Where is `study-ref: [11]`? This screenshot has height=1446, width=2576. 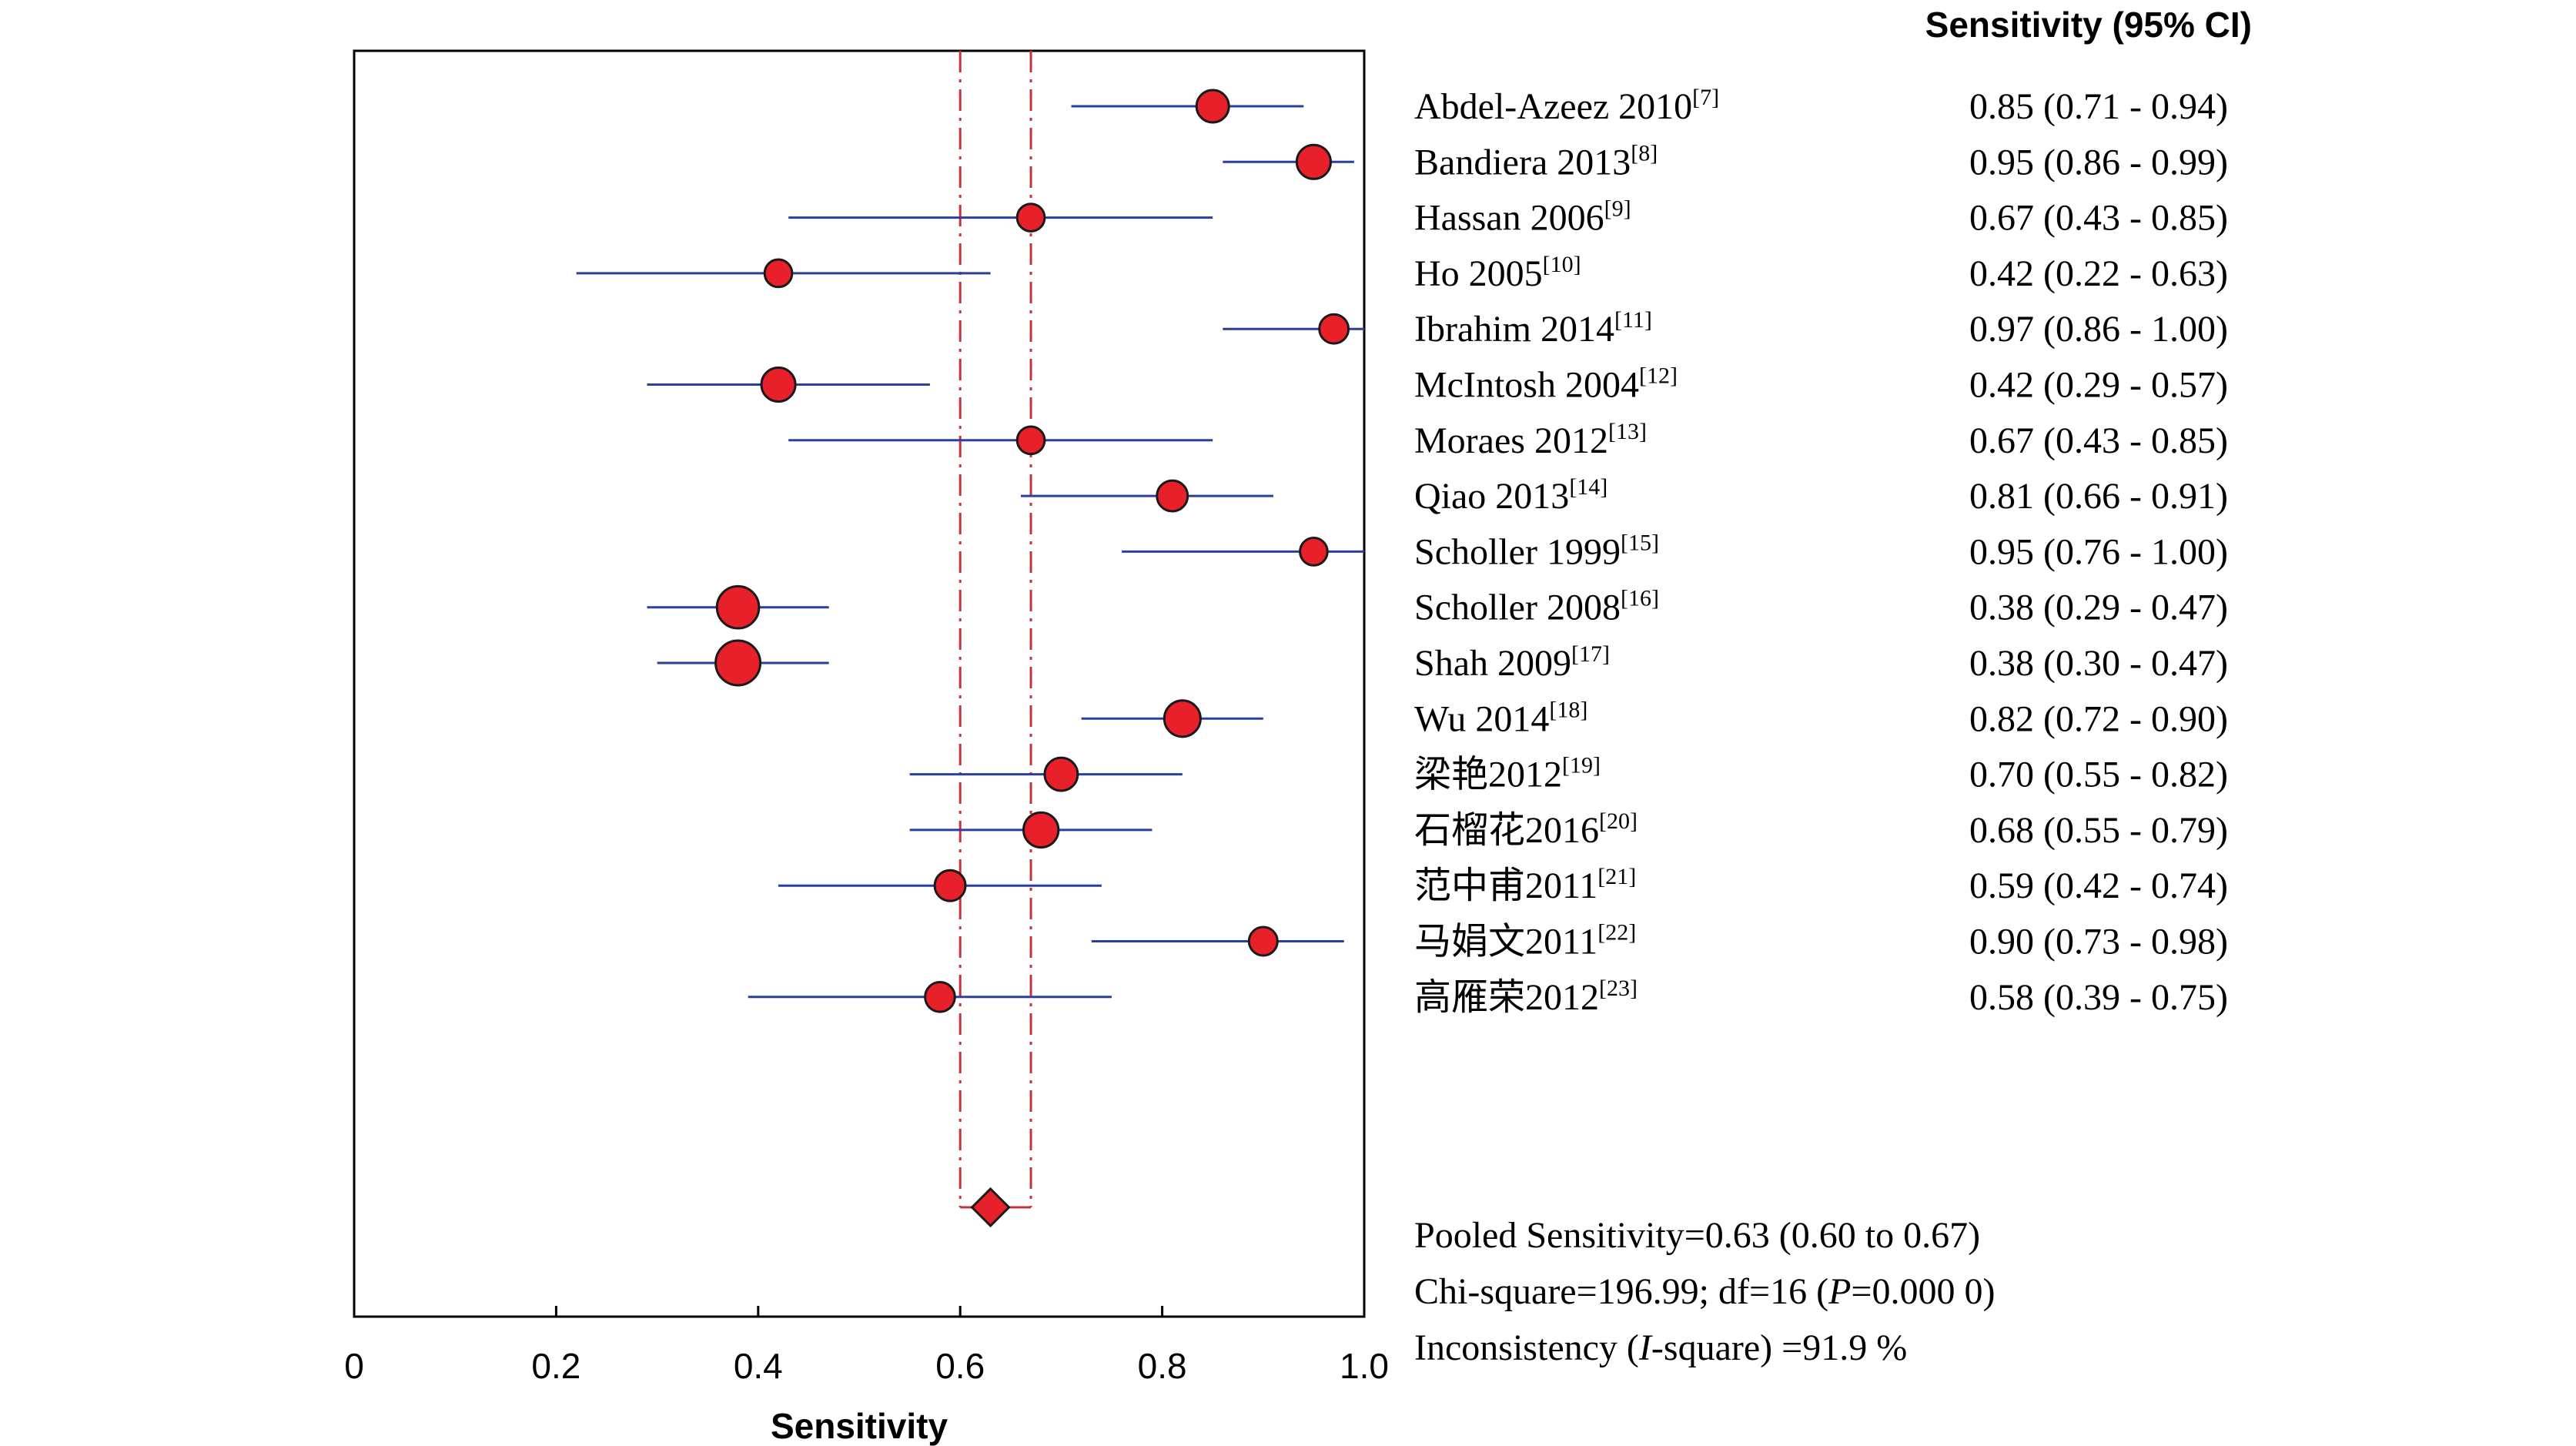
study-ref: [11] is located at coordinates (1633, 320).